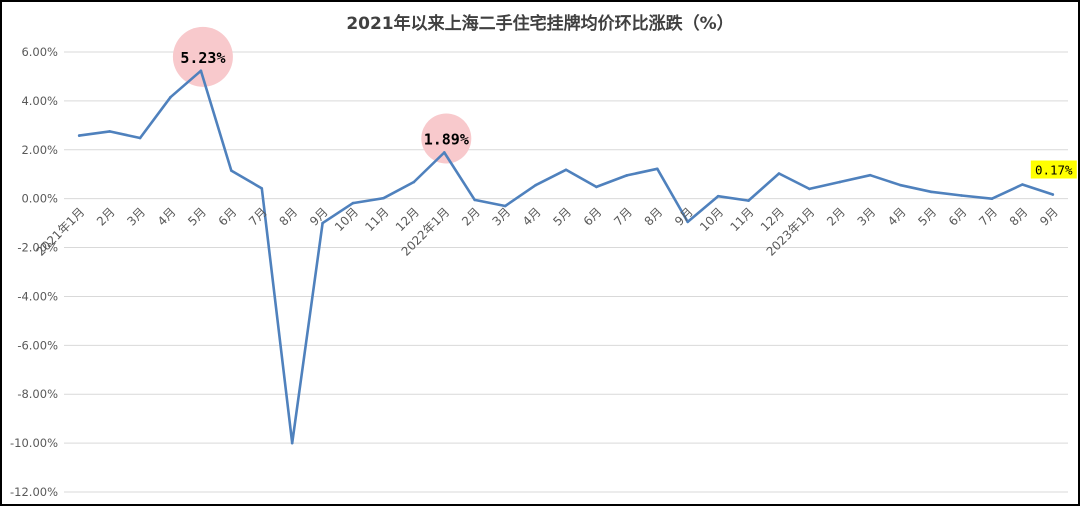  I want to click on y-tick-label: -8.00%, so click(37, 394).